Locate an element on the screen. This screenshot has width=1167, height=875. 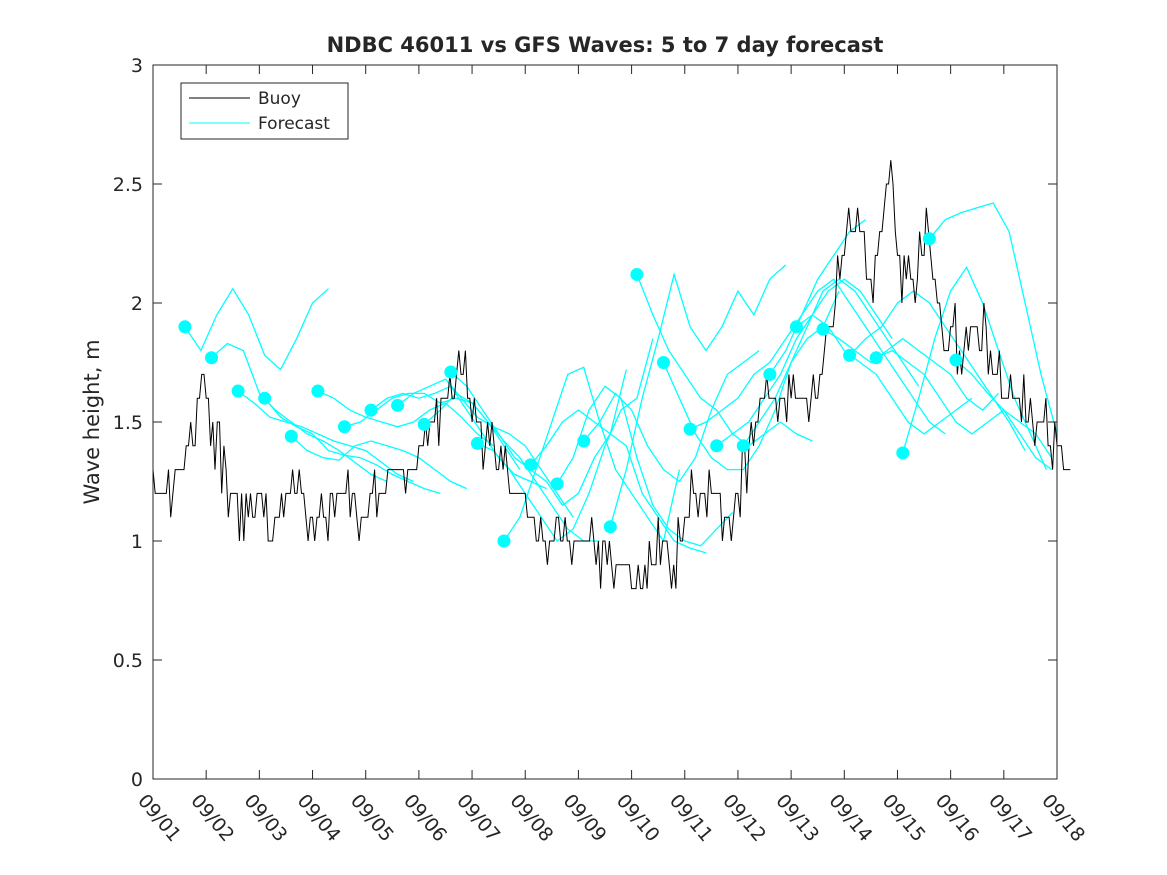
legend: Buoy Forecast is located at coordinates (264, 111).